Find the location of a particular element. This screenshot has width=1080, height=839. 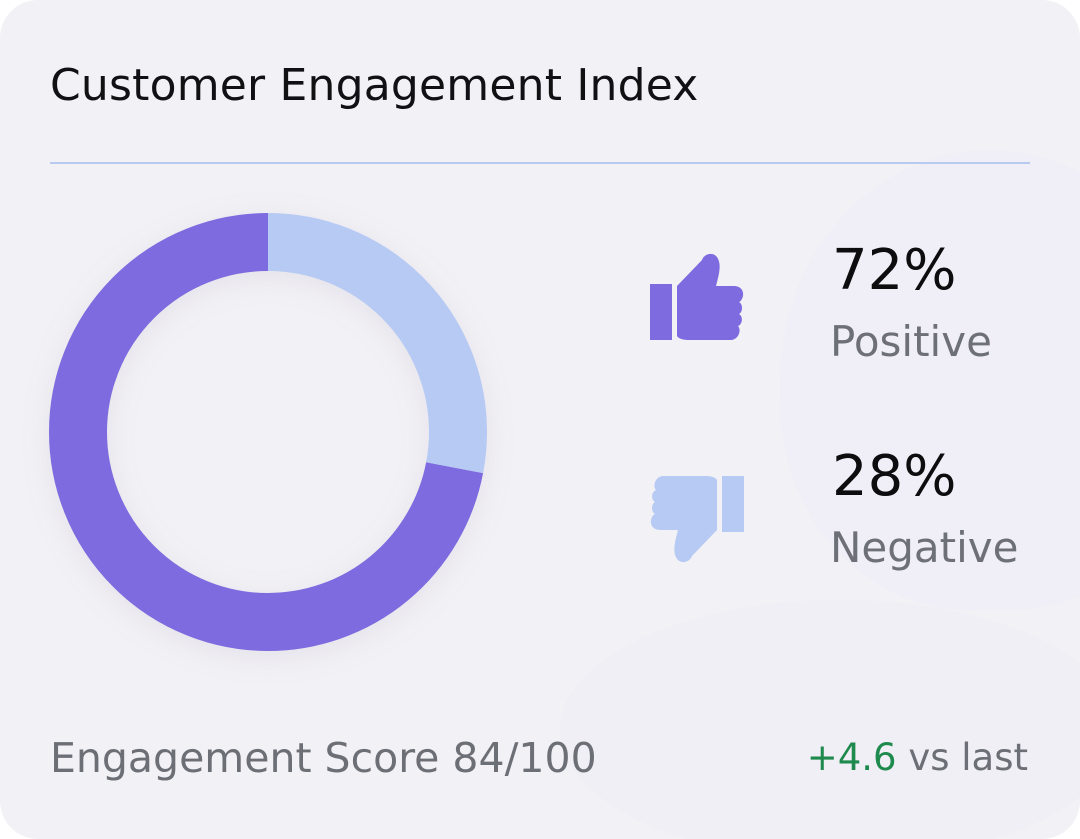

score-delta: +4.6 vs last is located at coordinates (917, 758).